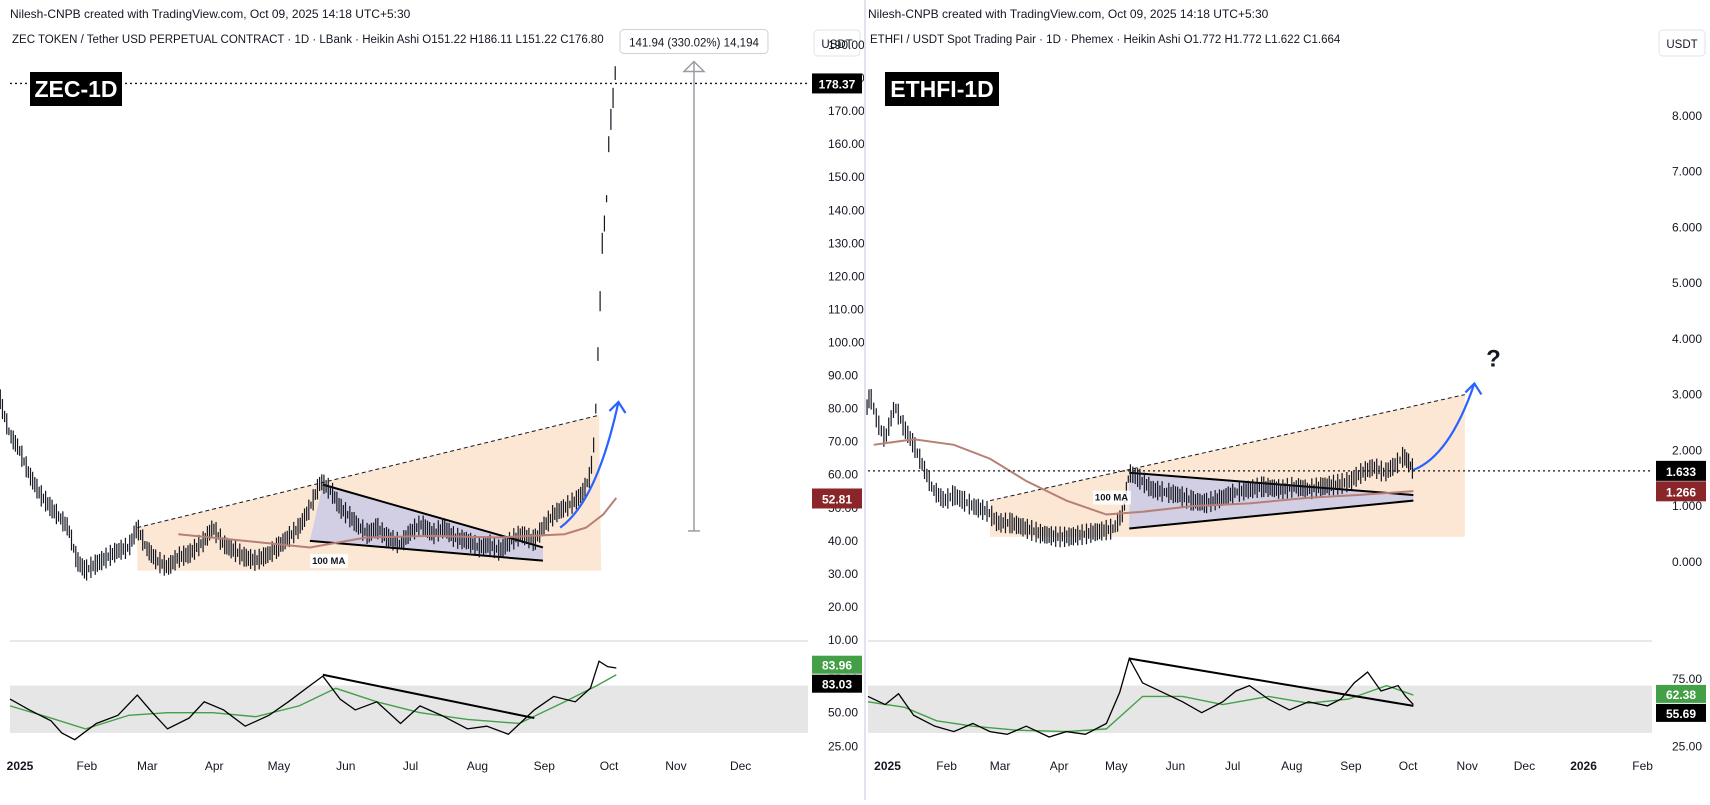  What do you see at coordinates (675, 766) in the screenshot?
I see `chart1-x-tick: Nov` at bounding box center [675, 766].